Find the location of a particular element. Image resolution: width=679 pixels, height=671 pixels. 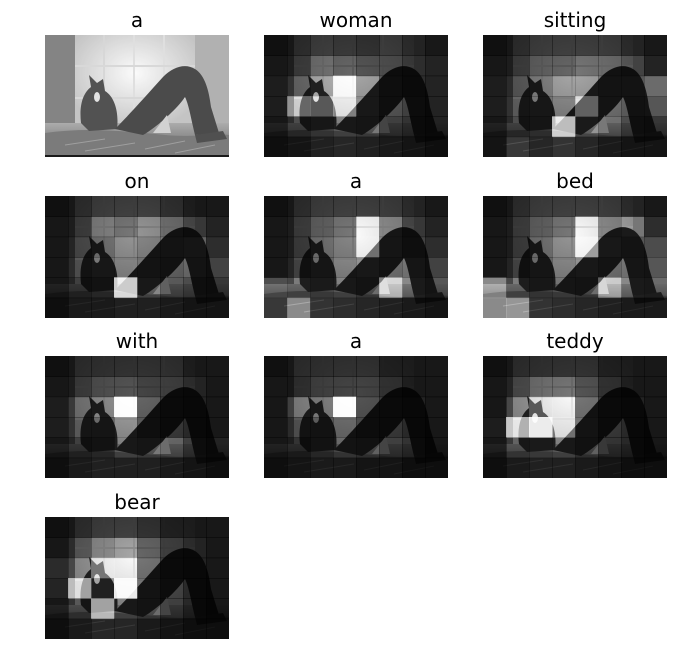

attention-panel: a is located at coordinates (356, 242).